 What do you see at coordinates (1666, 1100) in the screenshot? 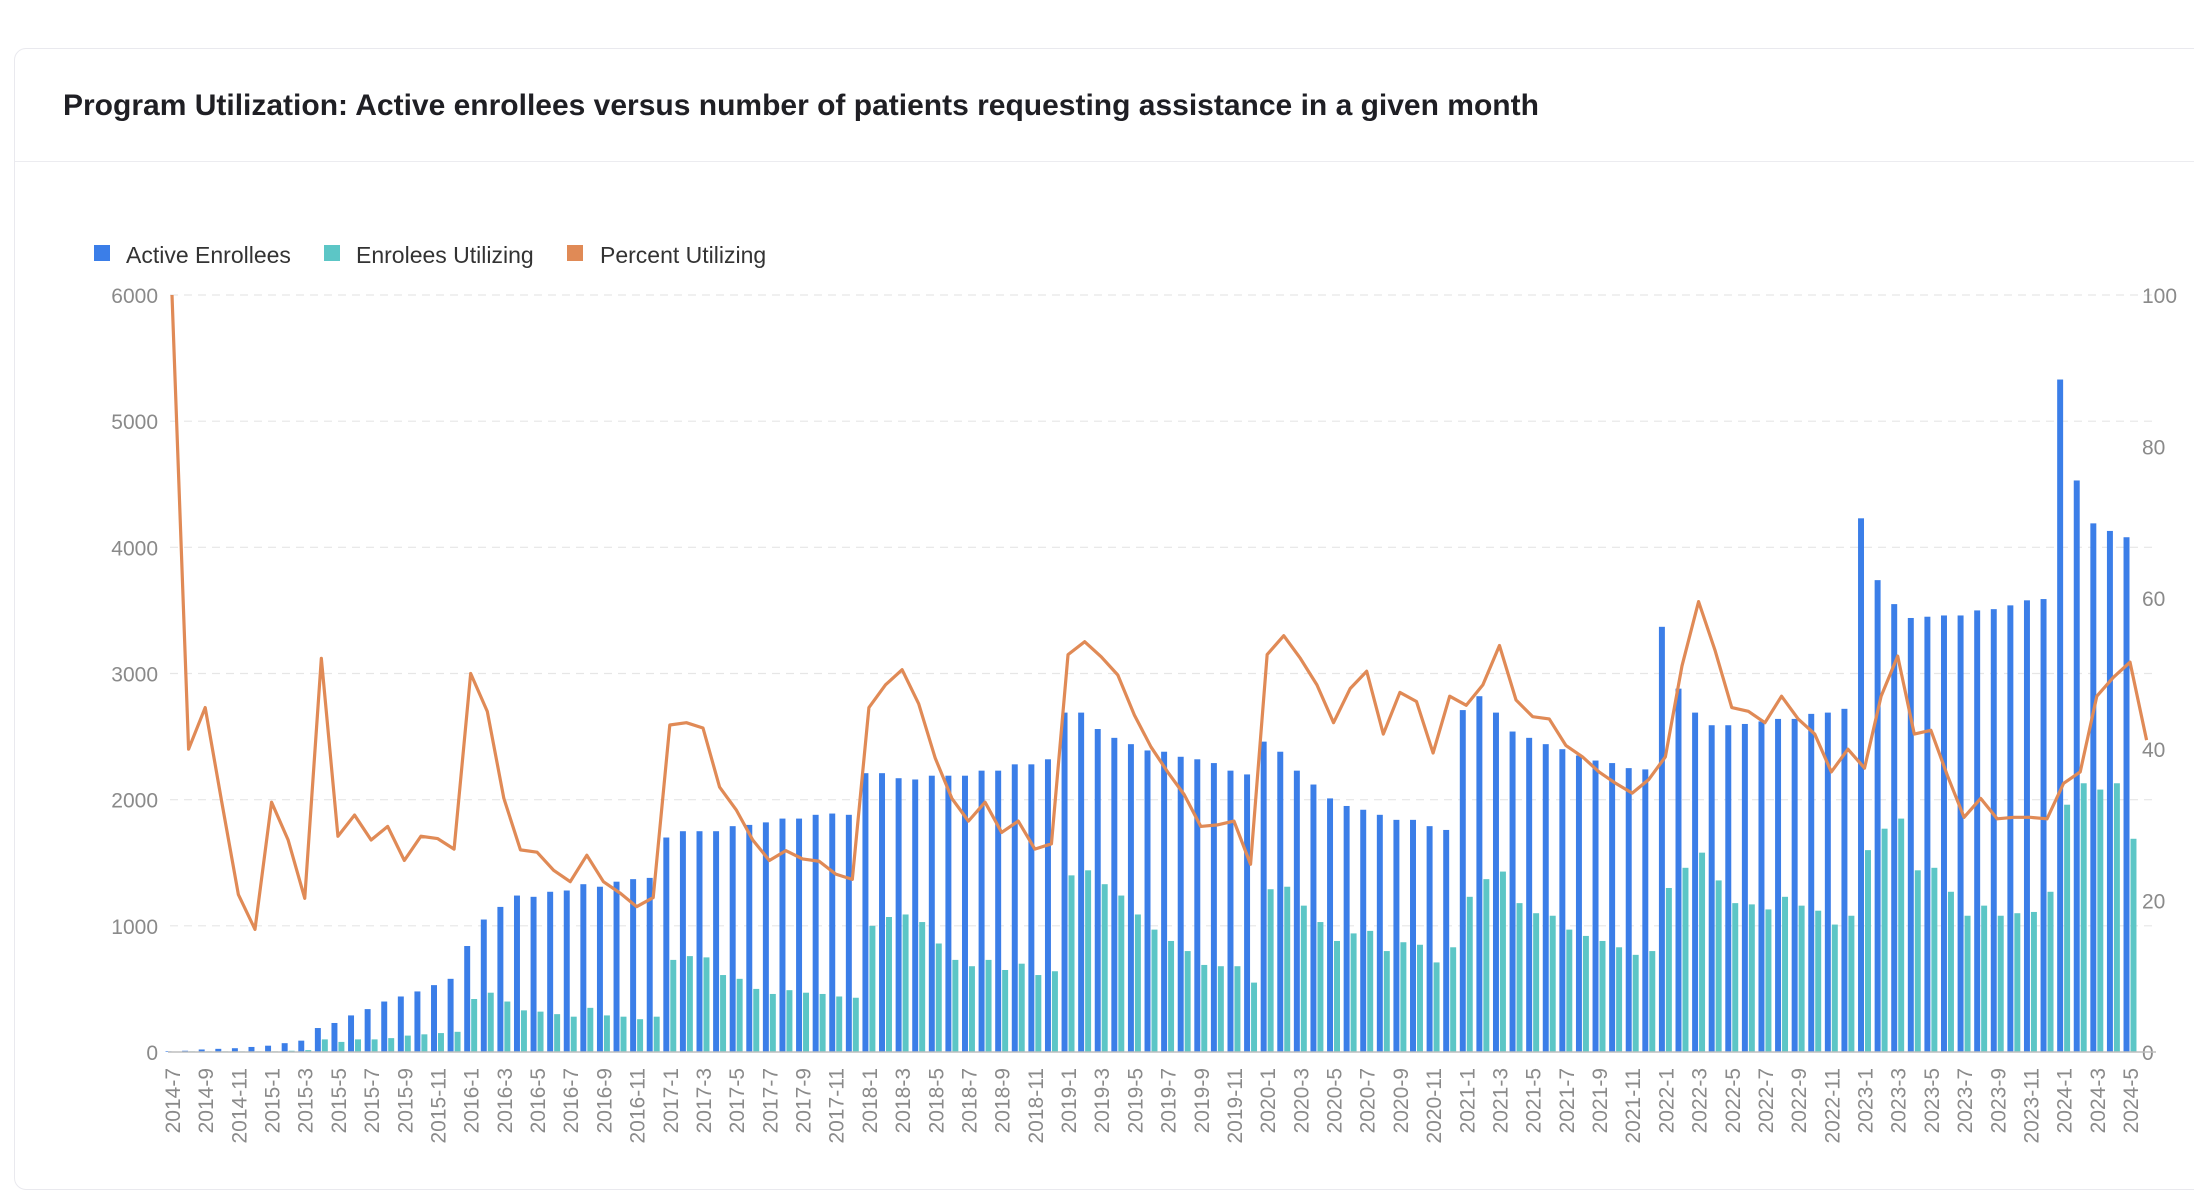
I see `x-tick-label: 2022-1` at bounding box center [1666, 1100].